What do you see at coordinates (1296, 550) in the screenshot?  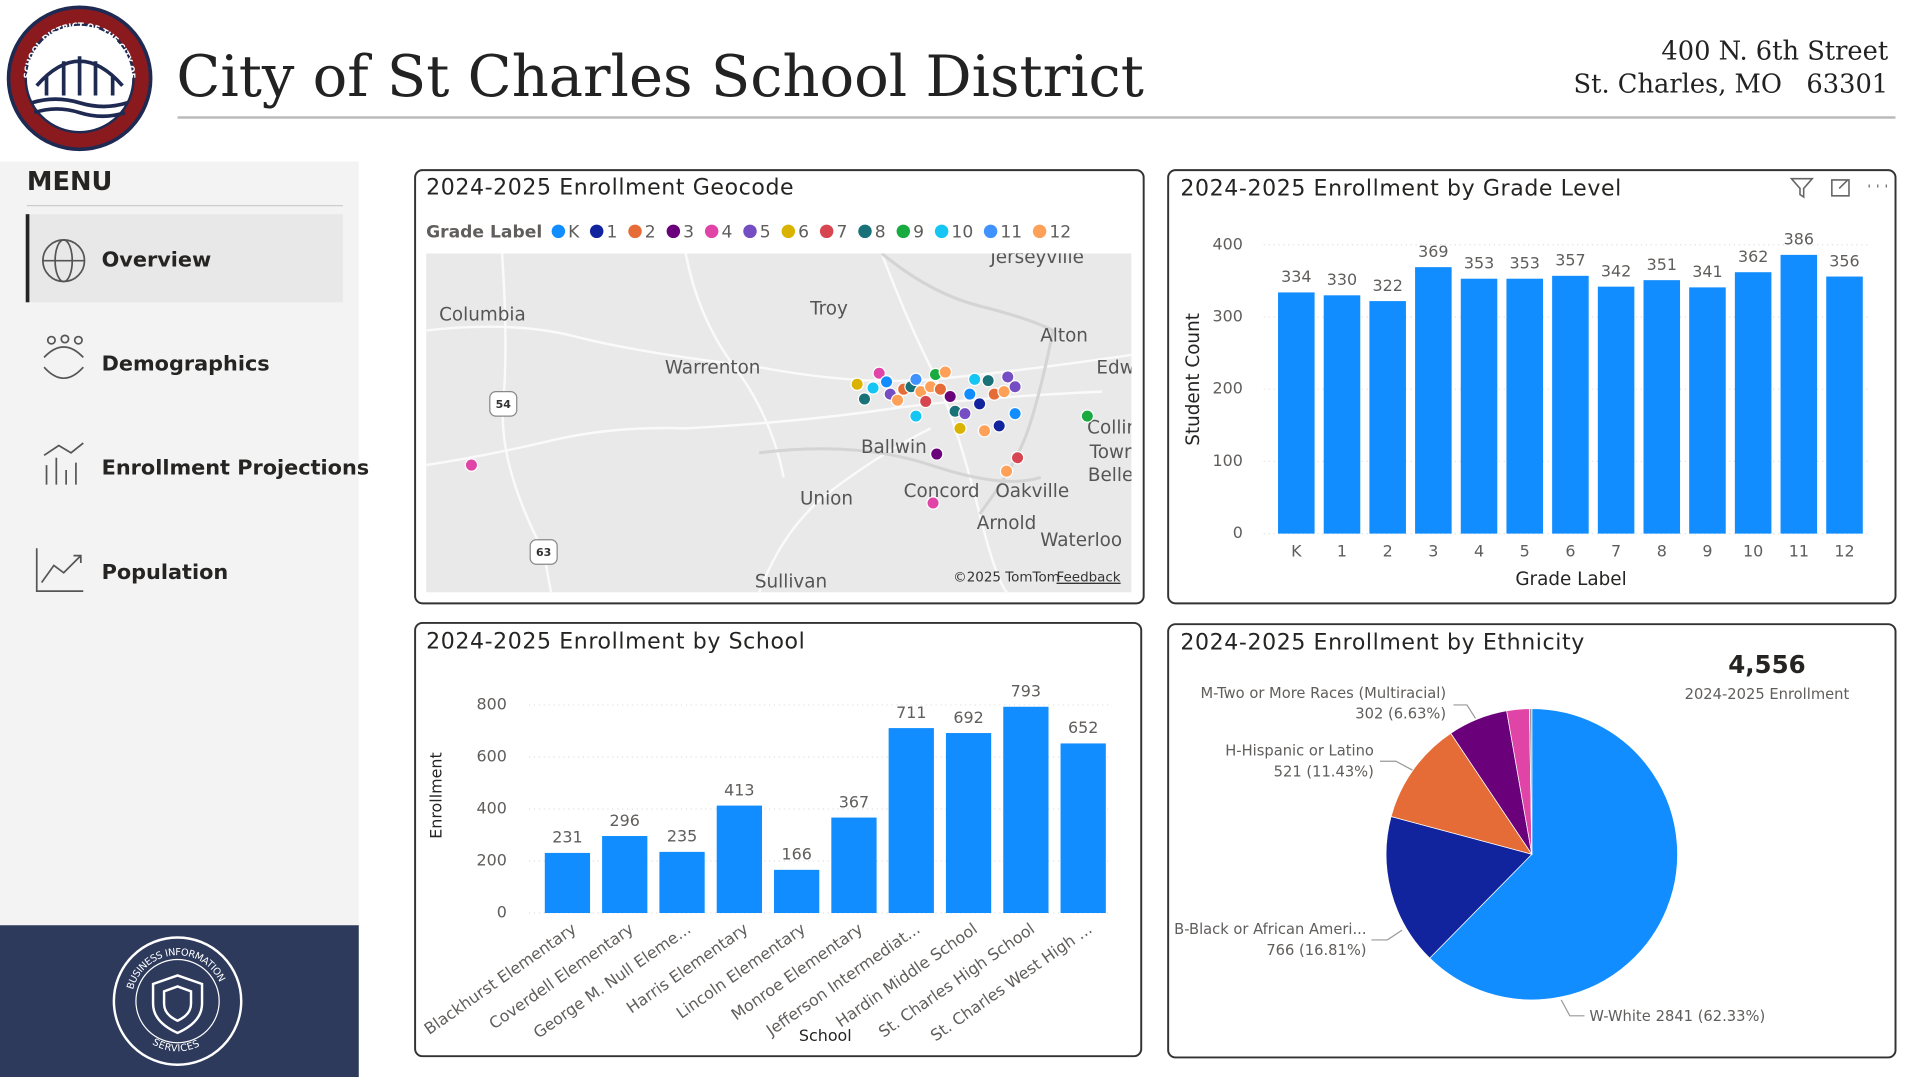 I see `x-tick-label: K` at bounding box center [1296, 550].